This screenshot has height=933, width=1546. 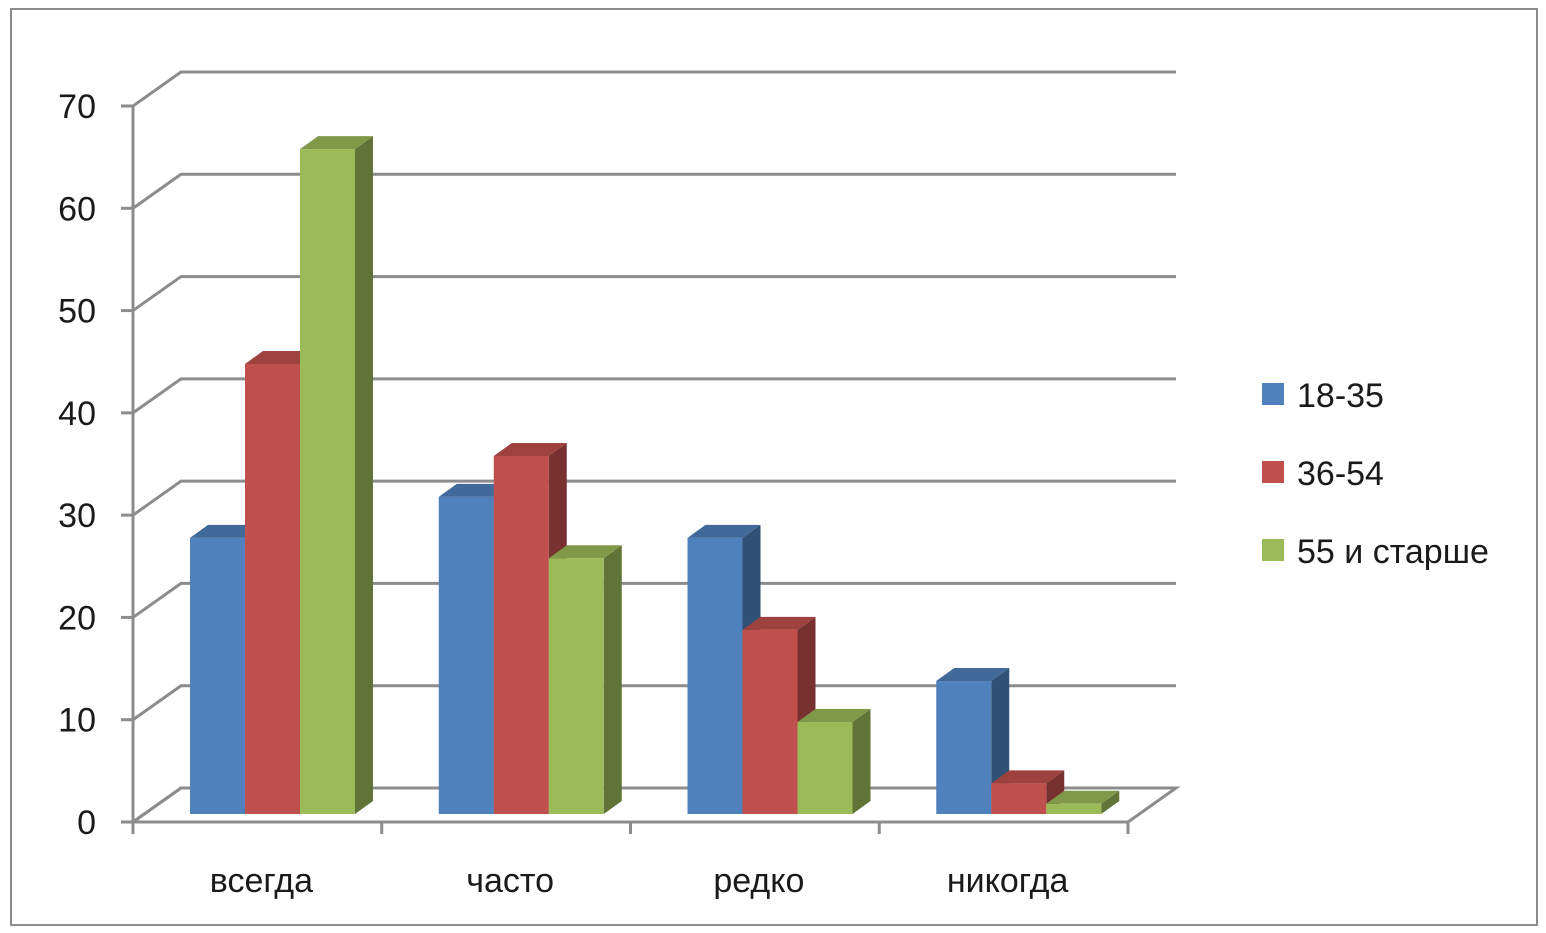 I want to click on legend-label: 55 и старше, so click(x=1393, y=552).